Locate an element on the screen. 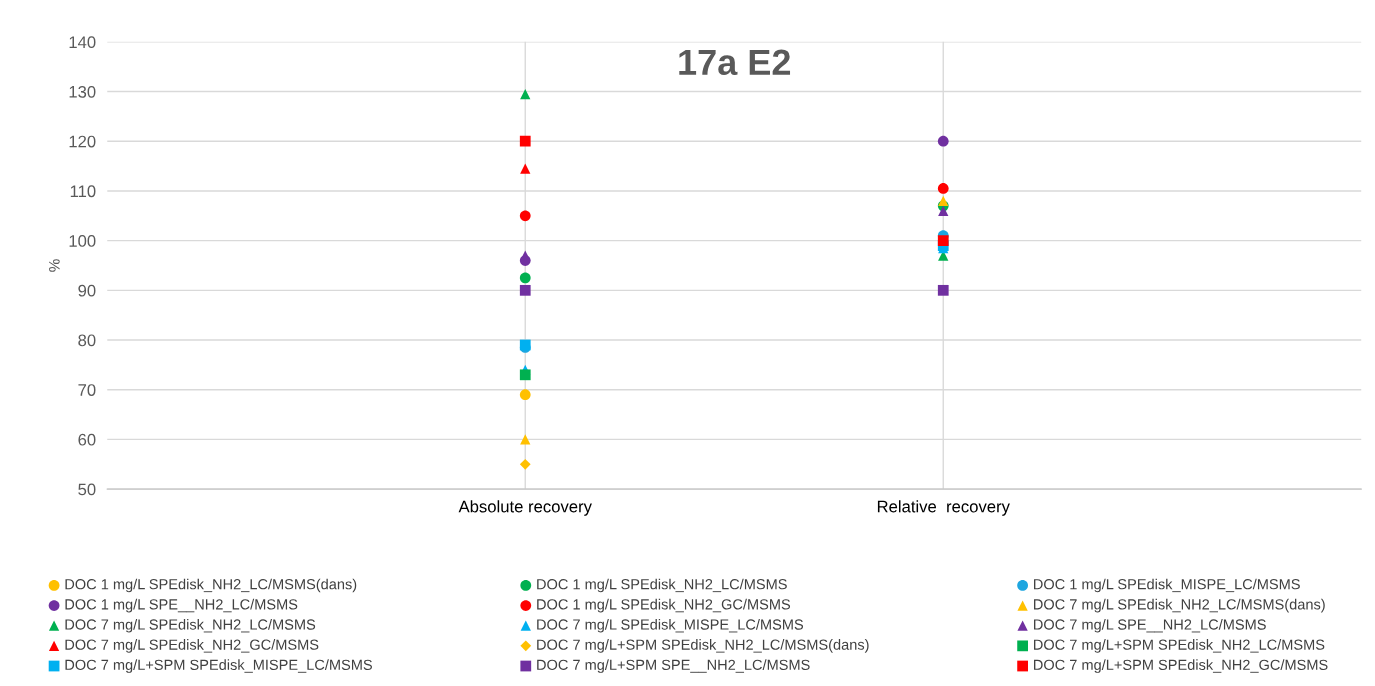 The image size is (1375, 686). legend-label: DOC 1 mg/L SPEdisk_NH2_LC/MSMS is located at coordinates (662, 585).